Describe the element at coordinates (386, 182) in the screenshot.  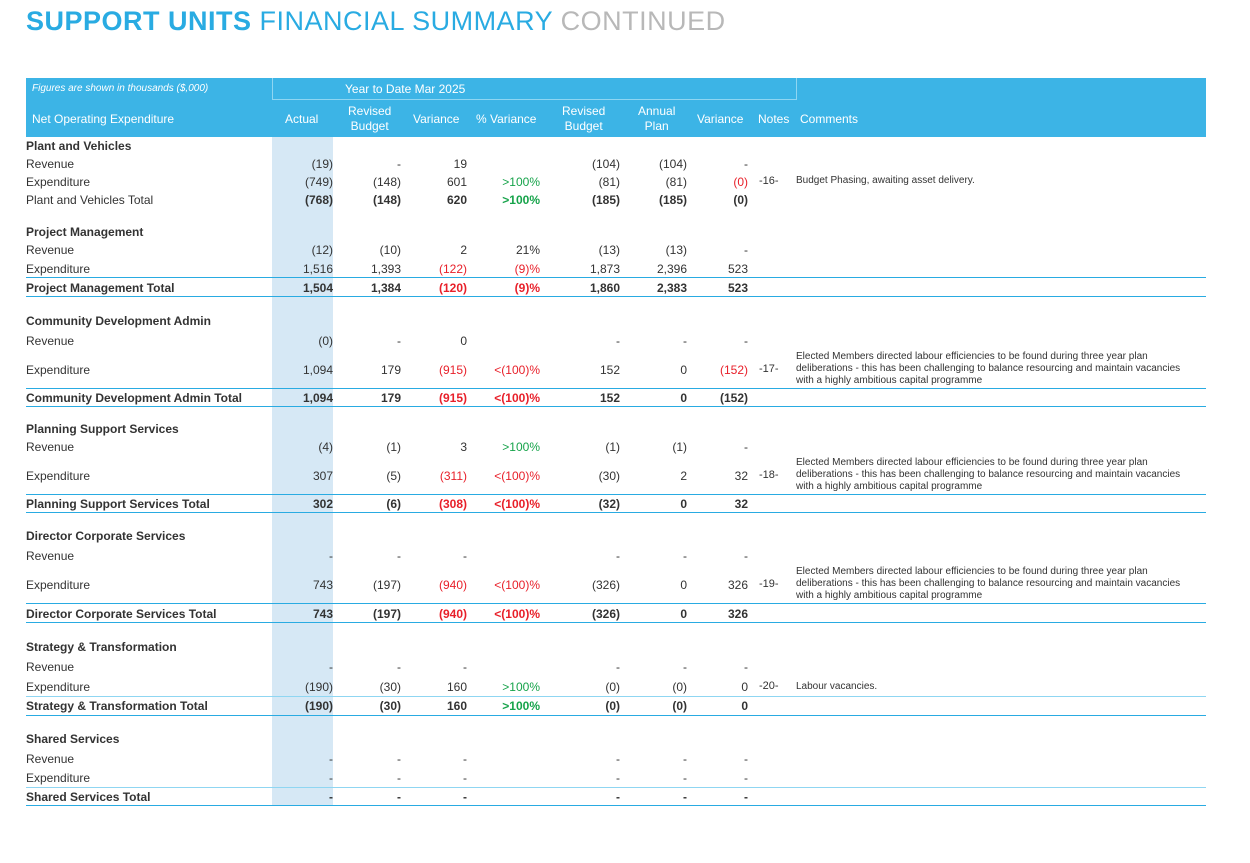
I see `cell-revised-budget: (148)` at that location.